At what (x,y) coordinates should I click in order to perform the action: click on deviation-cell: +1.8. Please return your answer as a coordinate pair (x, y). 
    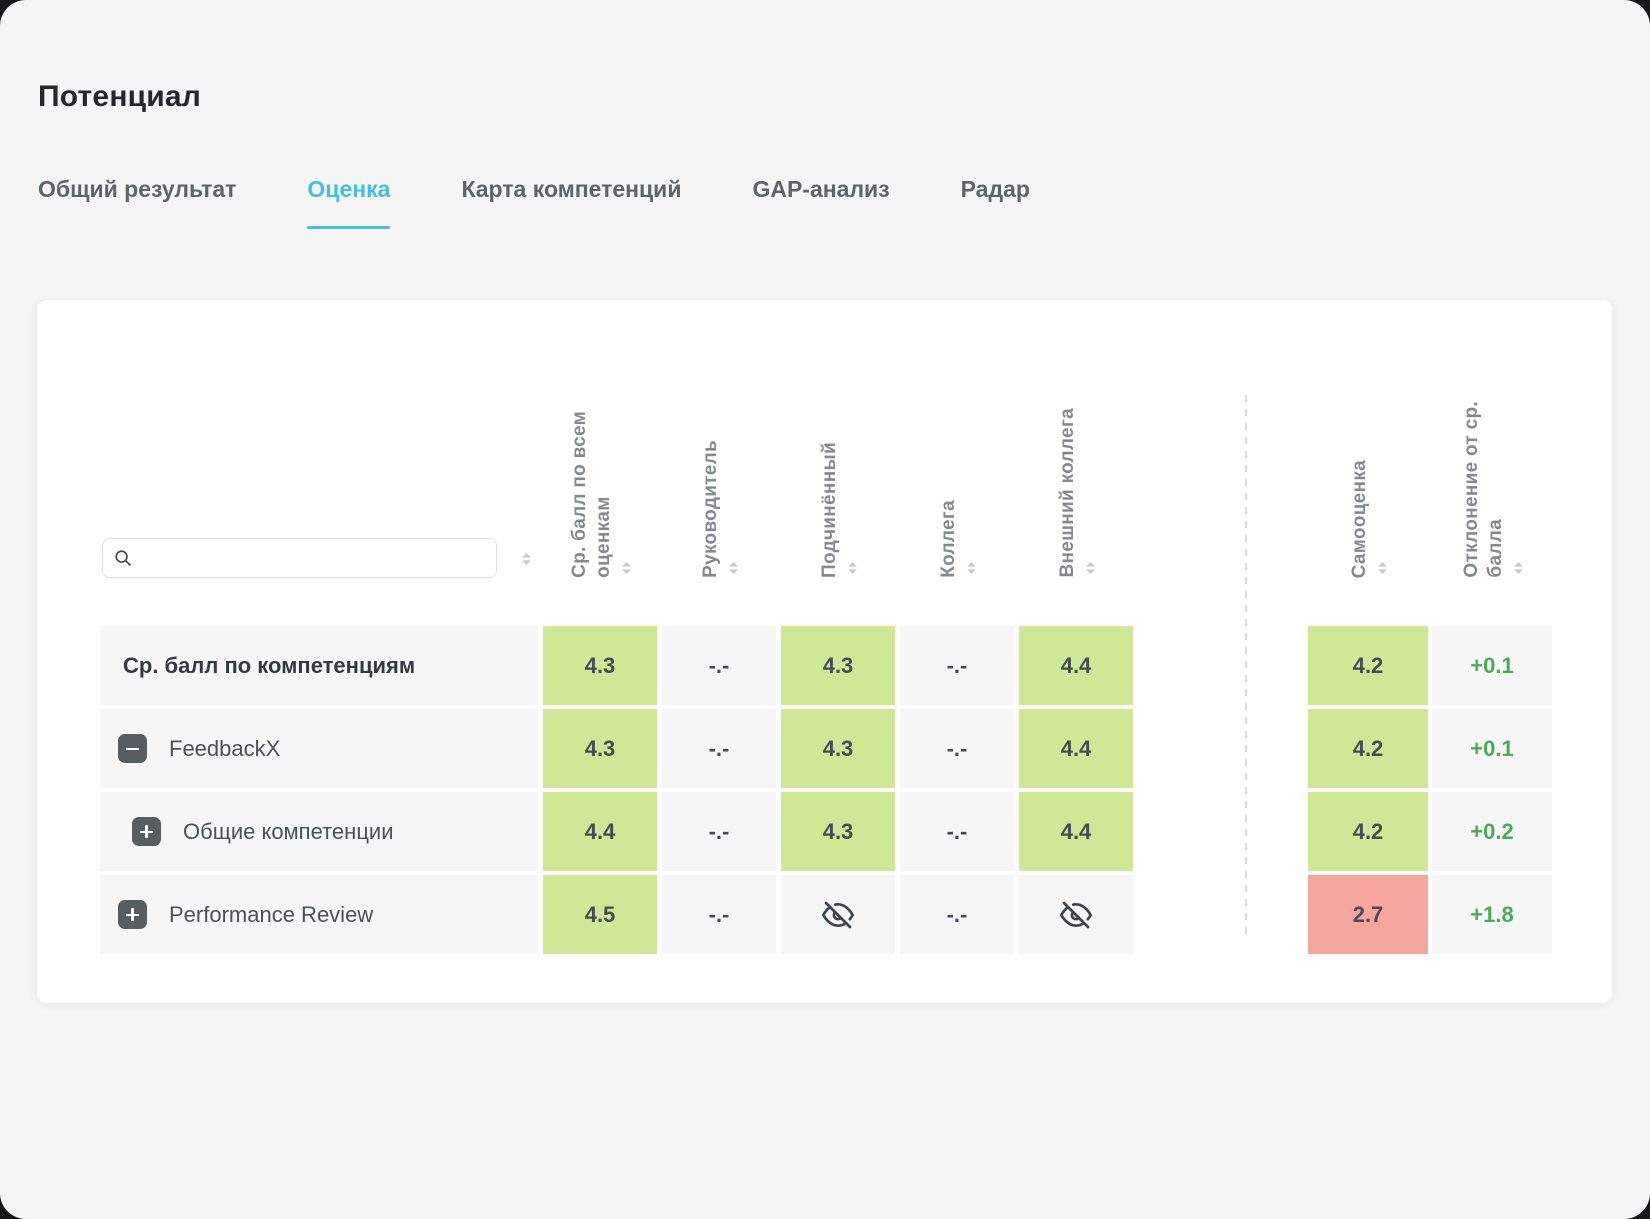
    Looking at the image, I should click on (1492, 914).